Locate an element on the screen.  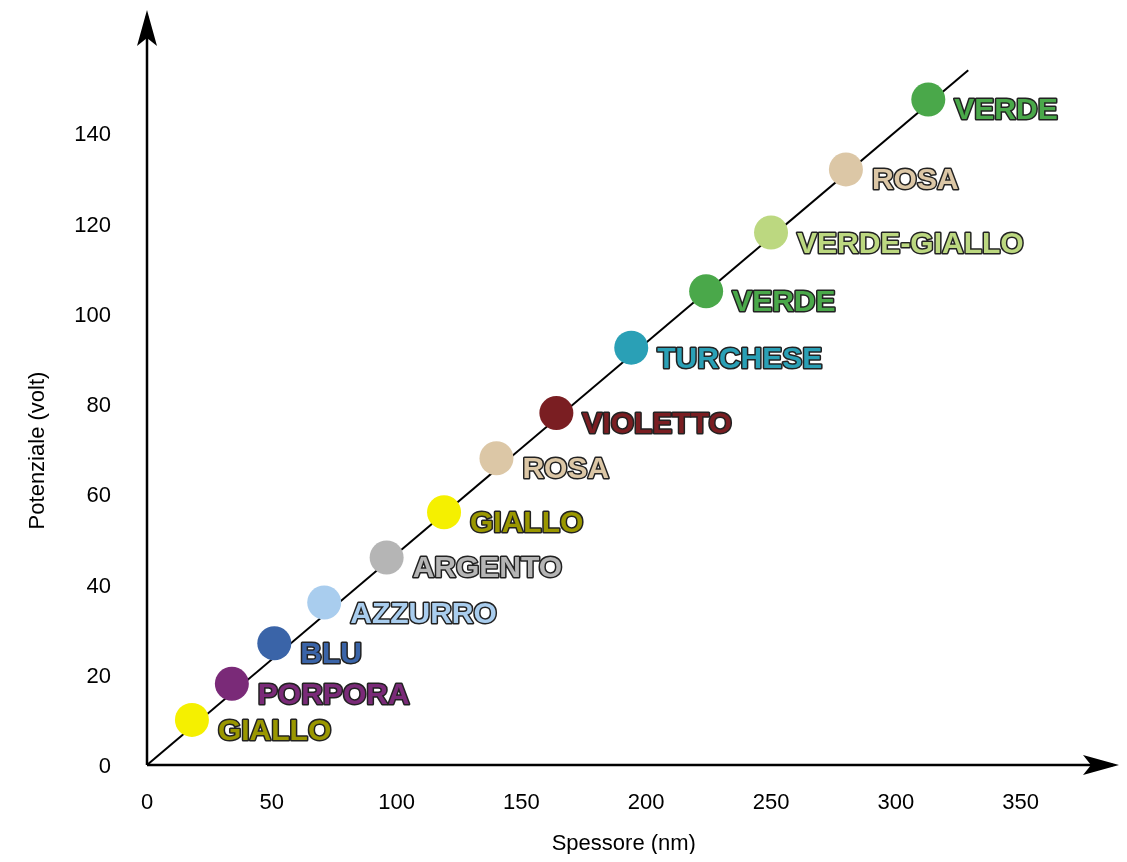
x-tick-label: 250 is located at coordinates (771, 801).